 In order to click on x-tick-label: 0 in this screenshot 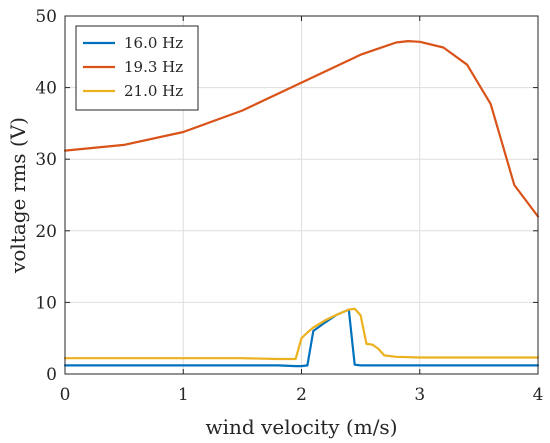, I will do `click(65, 395)`.